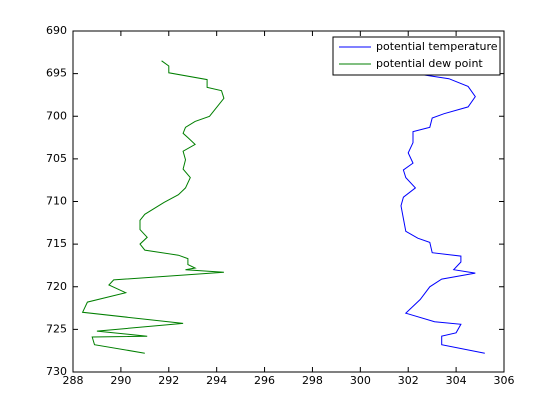  I want to click on x-tick-label: 290, so click(120, 380).